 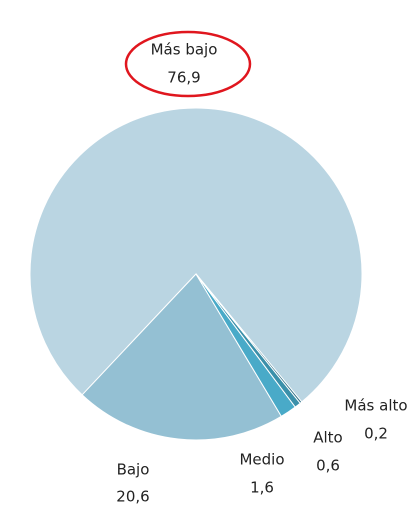 I want to click on pie-slice, so click(x=249, y=338).